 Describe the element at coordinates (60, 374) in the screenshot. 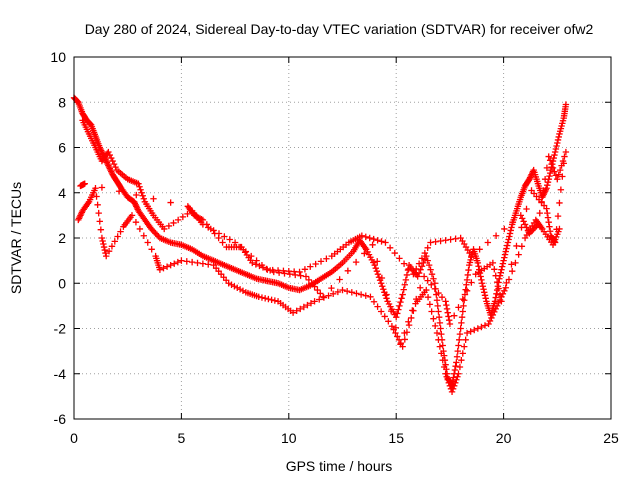

I see `y-tick-label: -4` at that location.